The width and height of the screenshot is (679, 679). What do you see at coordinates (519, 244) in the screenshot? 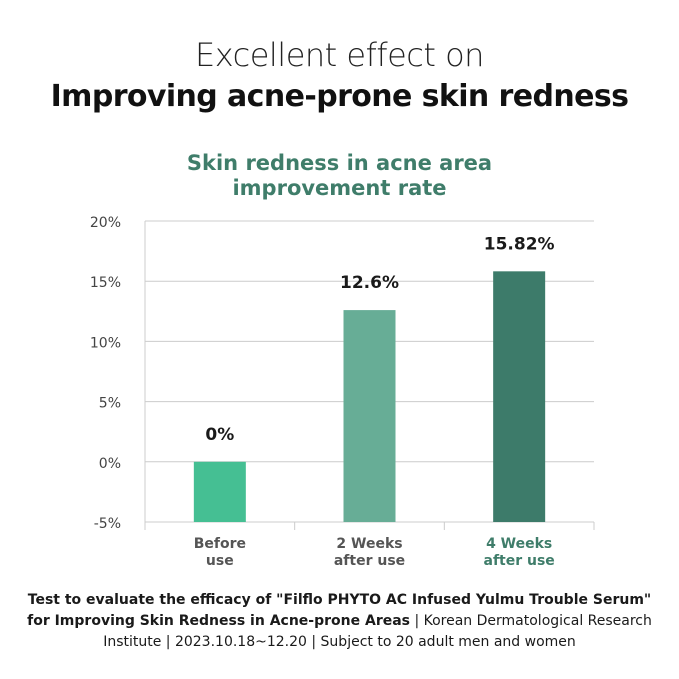
I see `data-label: 15.82%` at bounding box center [519, 244].